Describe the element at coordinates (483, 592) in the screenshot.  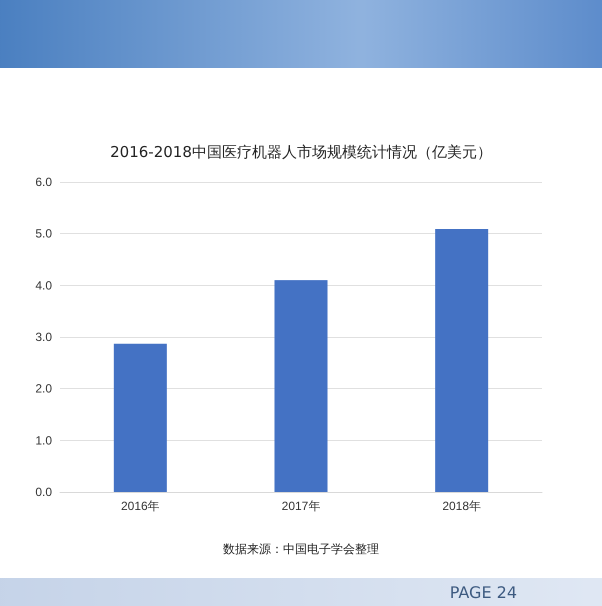
I see `text: PAGE 24` at that location.